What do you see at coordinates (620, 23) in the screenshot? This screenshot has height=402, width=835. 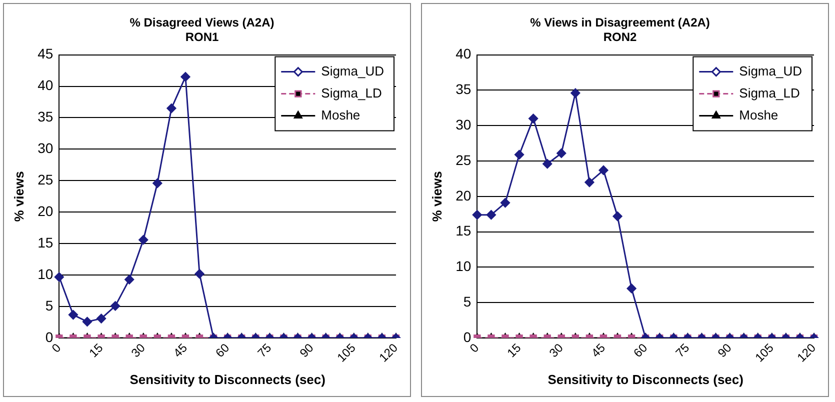 I see `chart-title: % Views in Disagreement (A2A)` at bounding box center [620, 23].